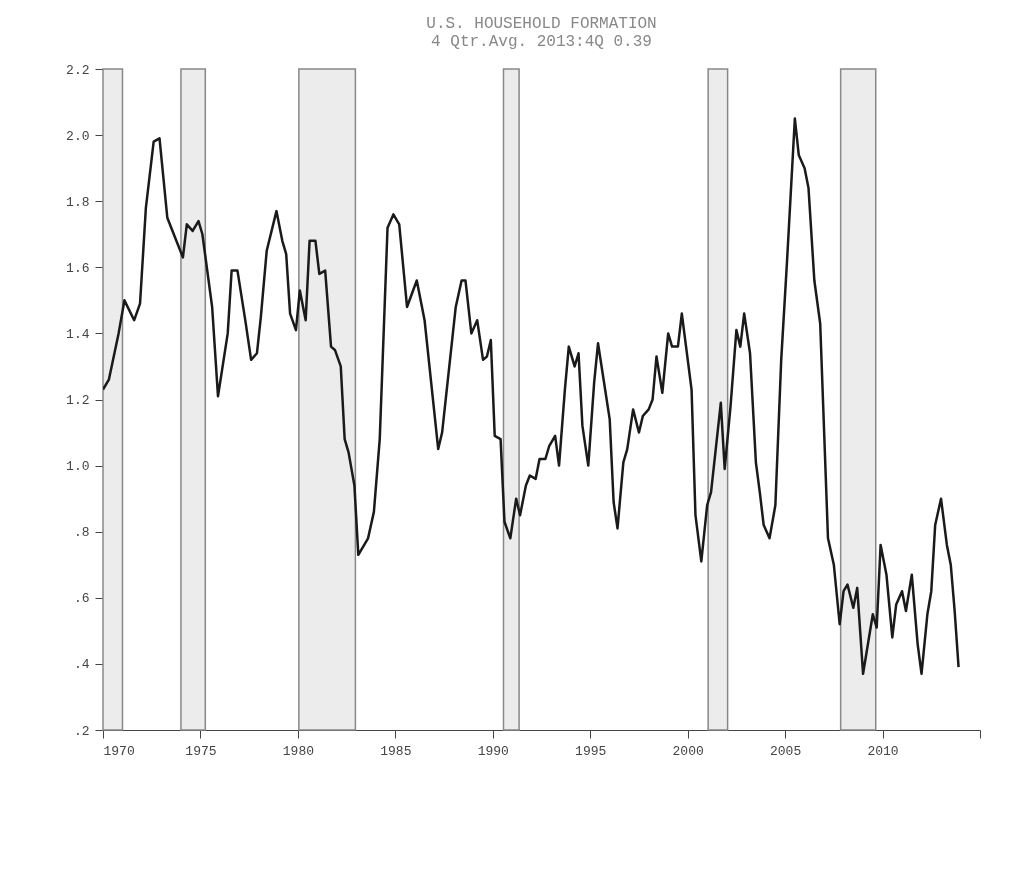  I want to click on y-tick-label: .6, so click(81, 599).